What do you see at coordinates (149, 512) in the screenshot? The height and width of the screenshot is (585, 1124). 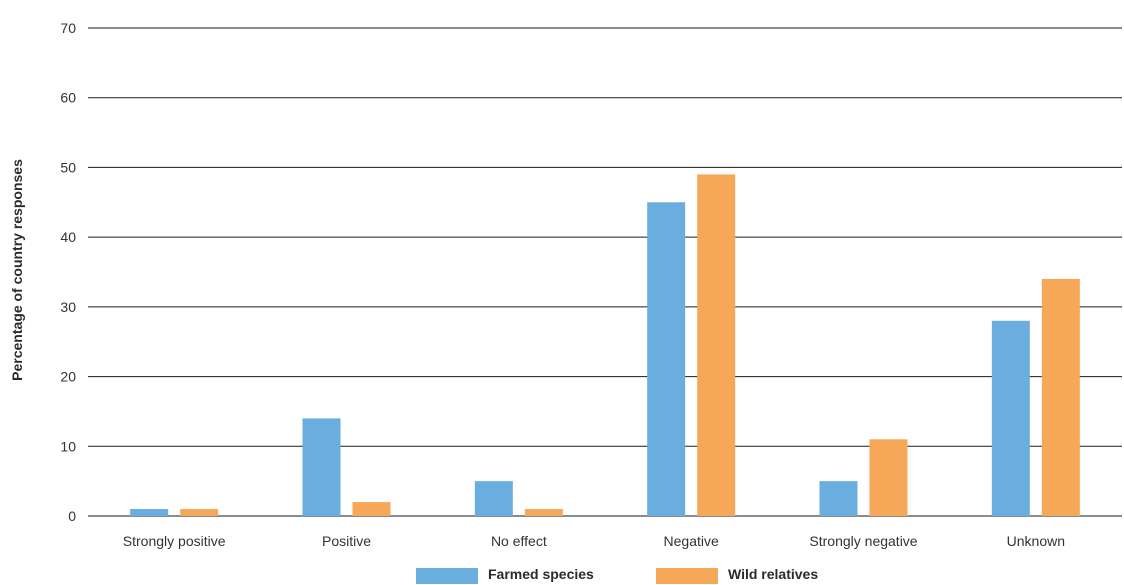 I see `bar-farmed-strongly-positive` at bounding box center [149, 512].